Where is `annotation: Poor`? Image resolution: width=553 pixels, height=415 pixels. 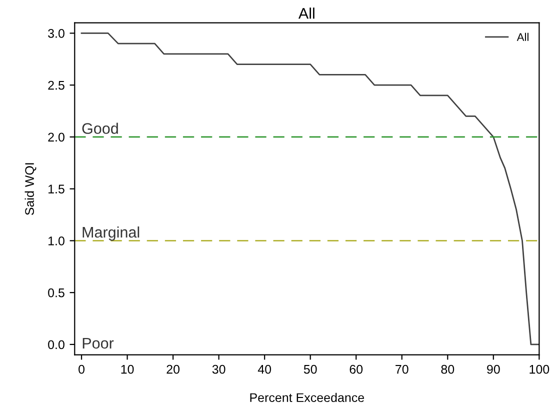 annotation: Poor is located at coordinates (98, 343).